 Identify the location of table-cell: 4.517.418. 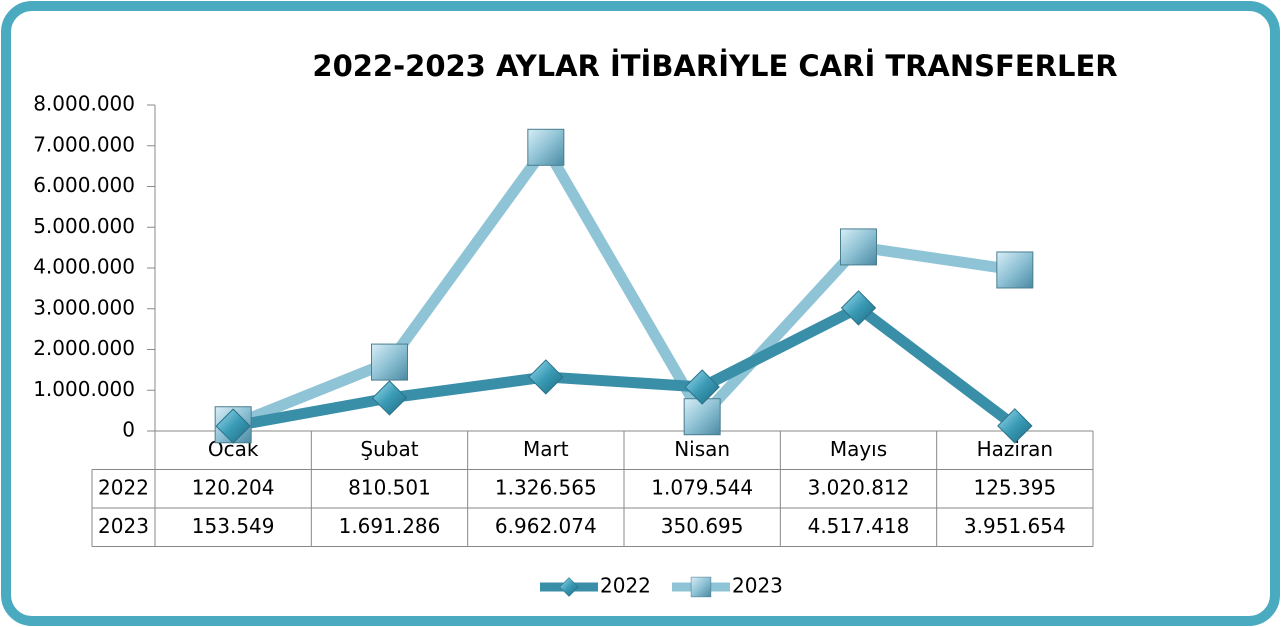
(859, 526).